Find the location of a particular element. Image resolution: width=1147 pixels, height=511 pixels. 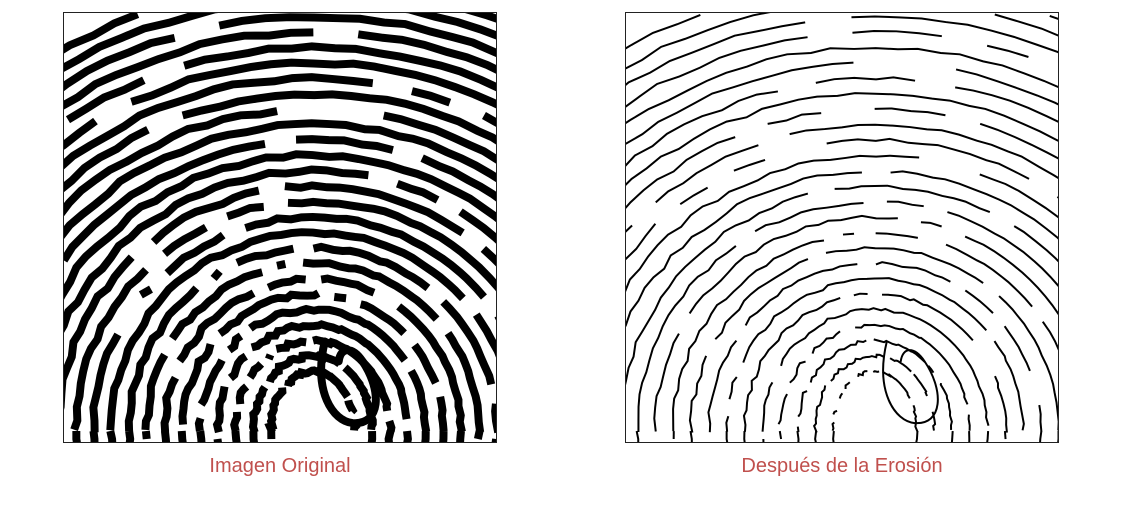

original-image-caption: Imagen Original is located at coordinates (280, 466).